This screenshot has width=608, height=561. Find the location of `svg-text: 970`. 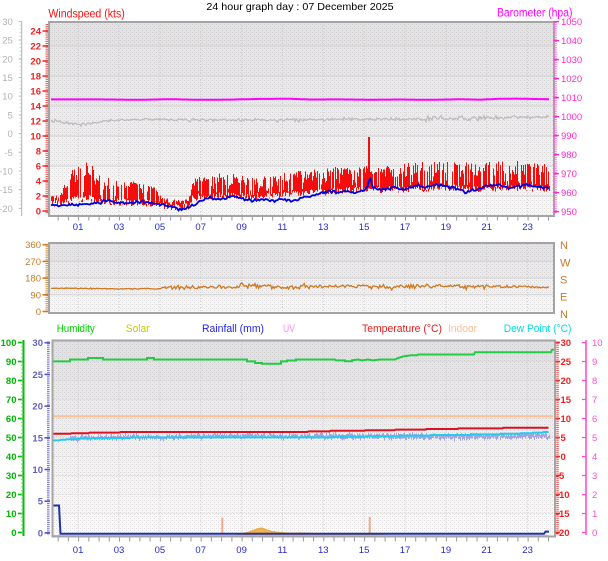

svg-text: 970 is located at coordinates (569, 174).